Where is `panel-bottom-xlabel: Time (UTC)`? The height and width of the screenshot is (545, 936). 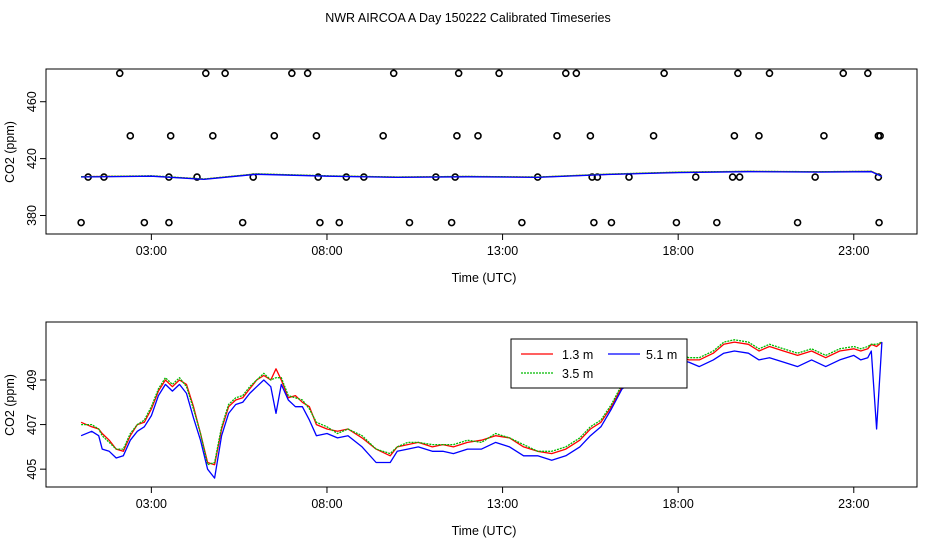 panel-bottom-xlabel: Time (UTC) is located at coordinates (484, 531).